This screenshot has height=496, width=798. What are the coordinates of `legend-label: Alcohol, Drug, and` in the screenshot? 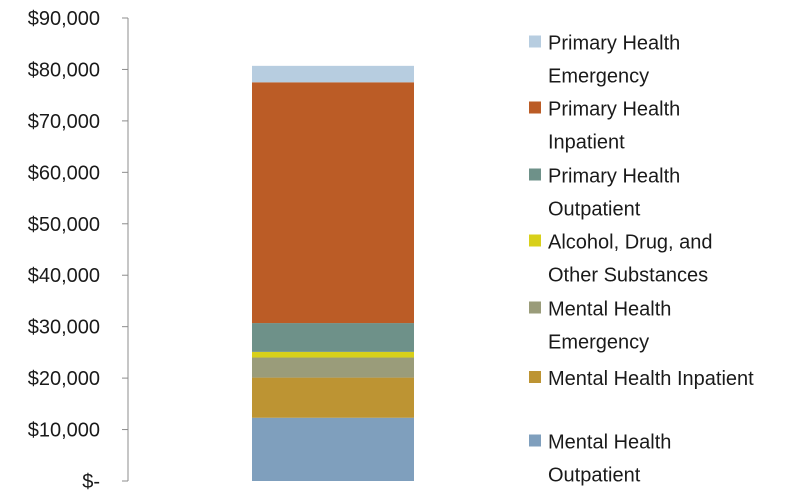 It's located at (630, 243).